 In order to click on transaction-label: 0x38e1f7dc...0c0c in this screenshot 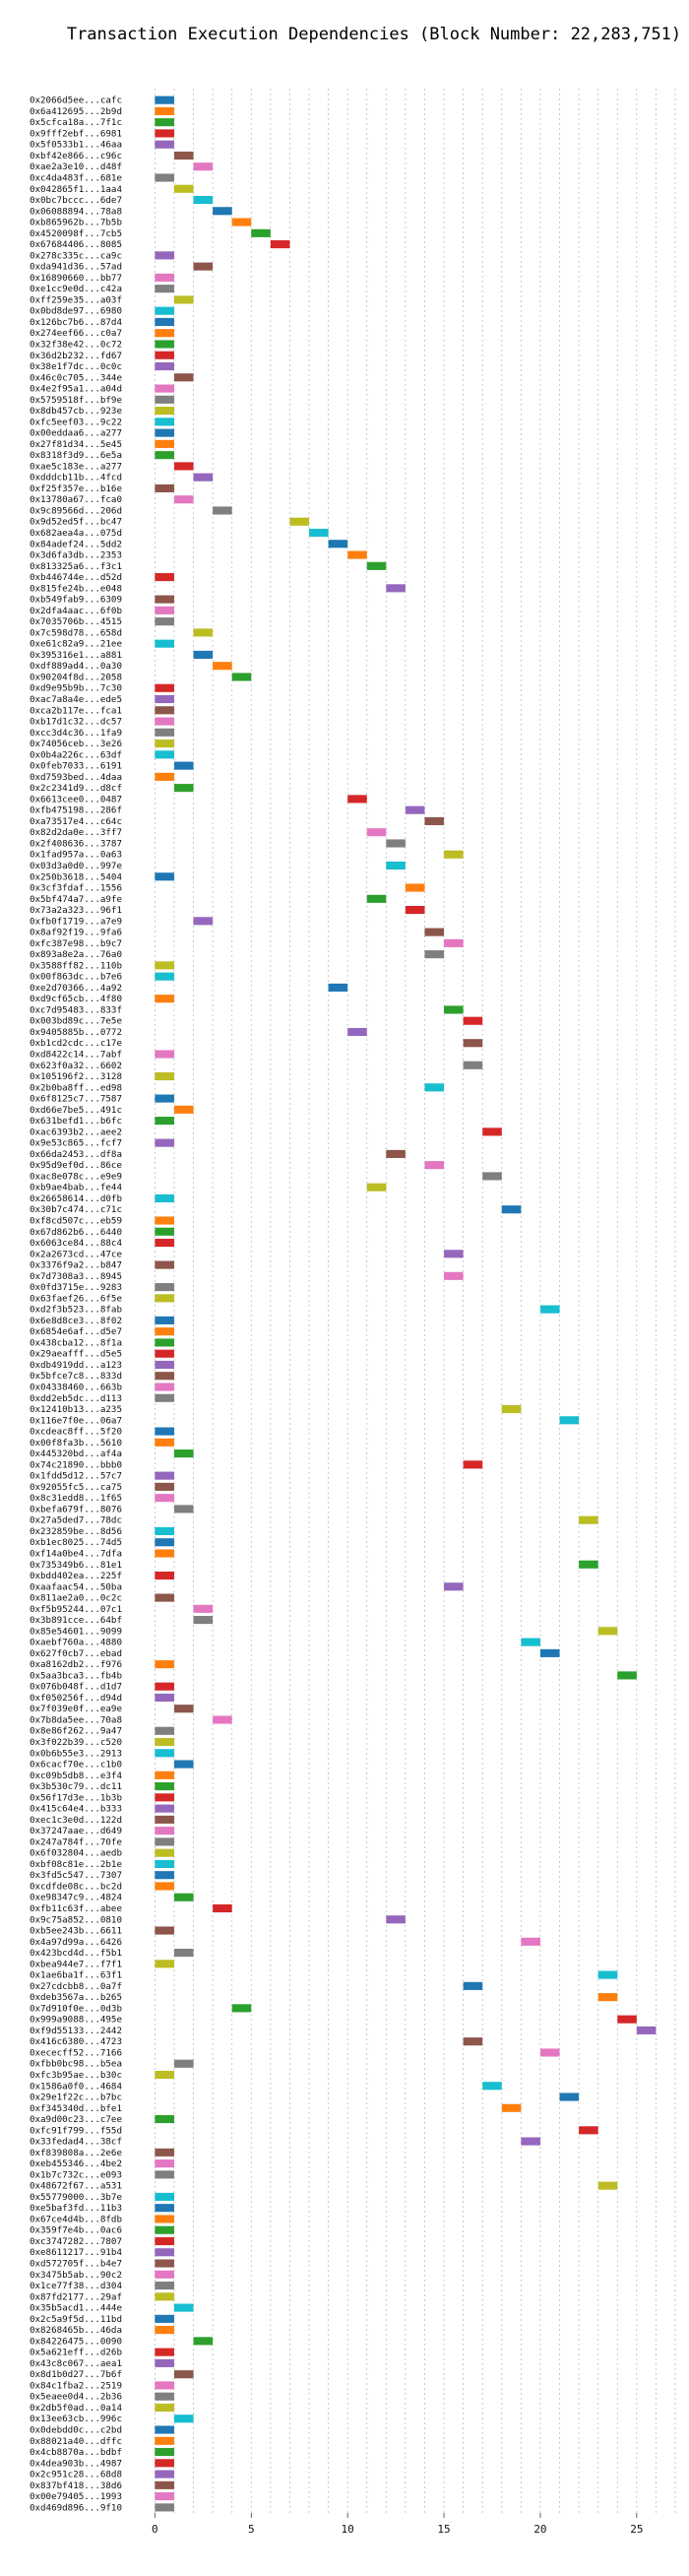, I will do `click(76, 366)`.